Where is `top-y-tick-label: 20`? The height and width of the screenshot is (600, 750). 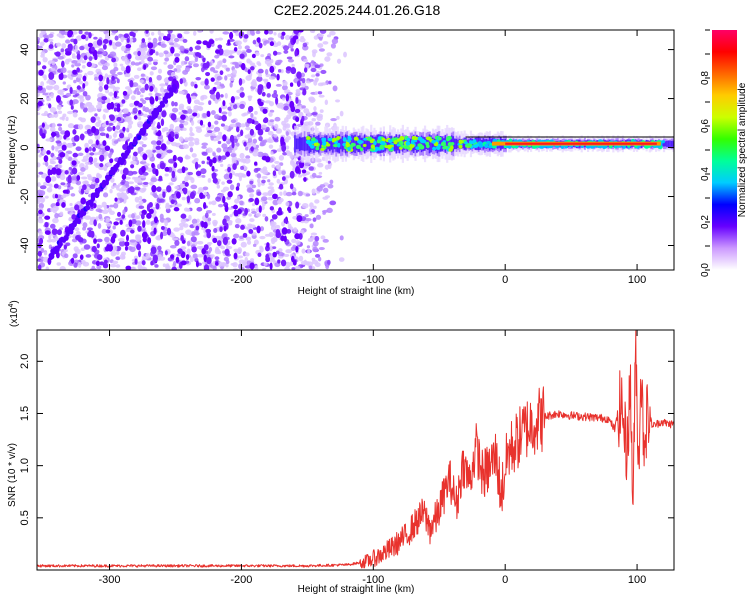 top-y-tick-label: 20 is located at coordinates (25, 98).